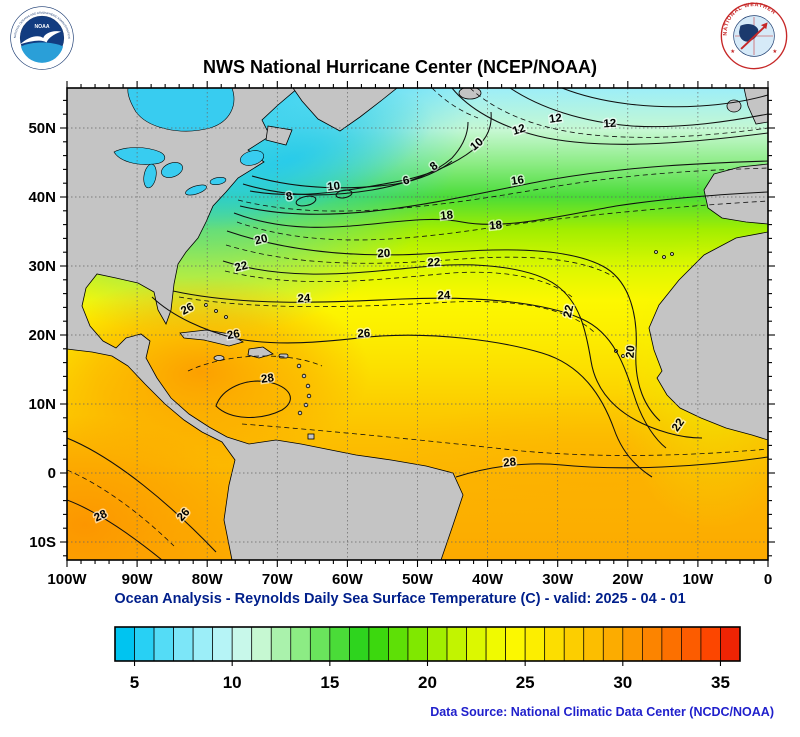  I want to click on colorbar-tick-label: 25, so click(525, 682).